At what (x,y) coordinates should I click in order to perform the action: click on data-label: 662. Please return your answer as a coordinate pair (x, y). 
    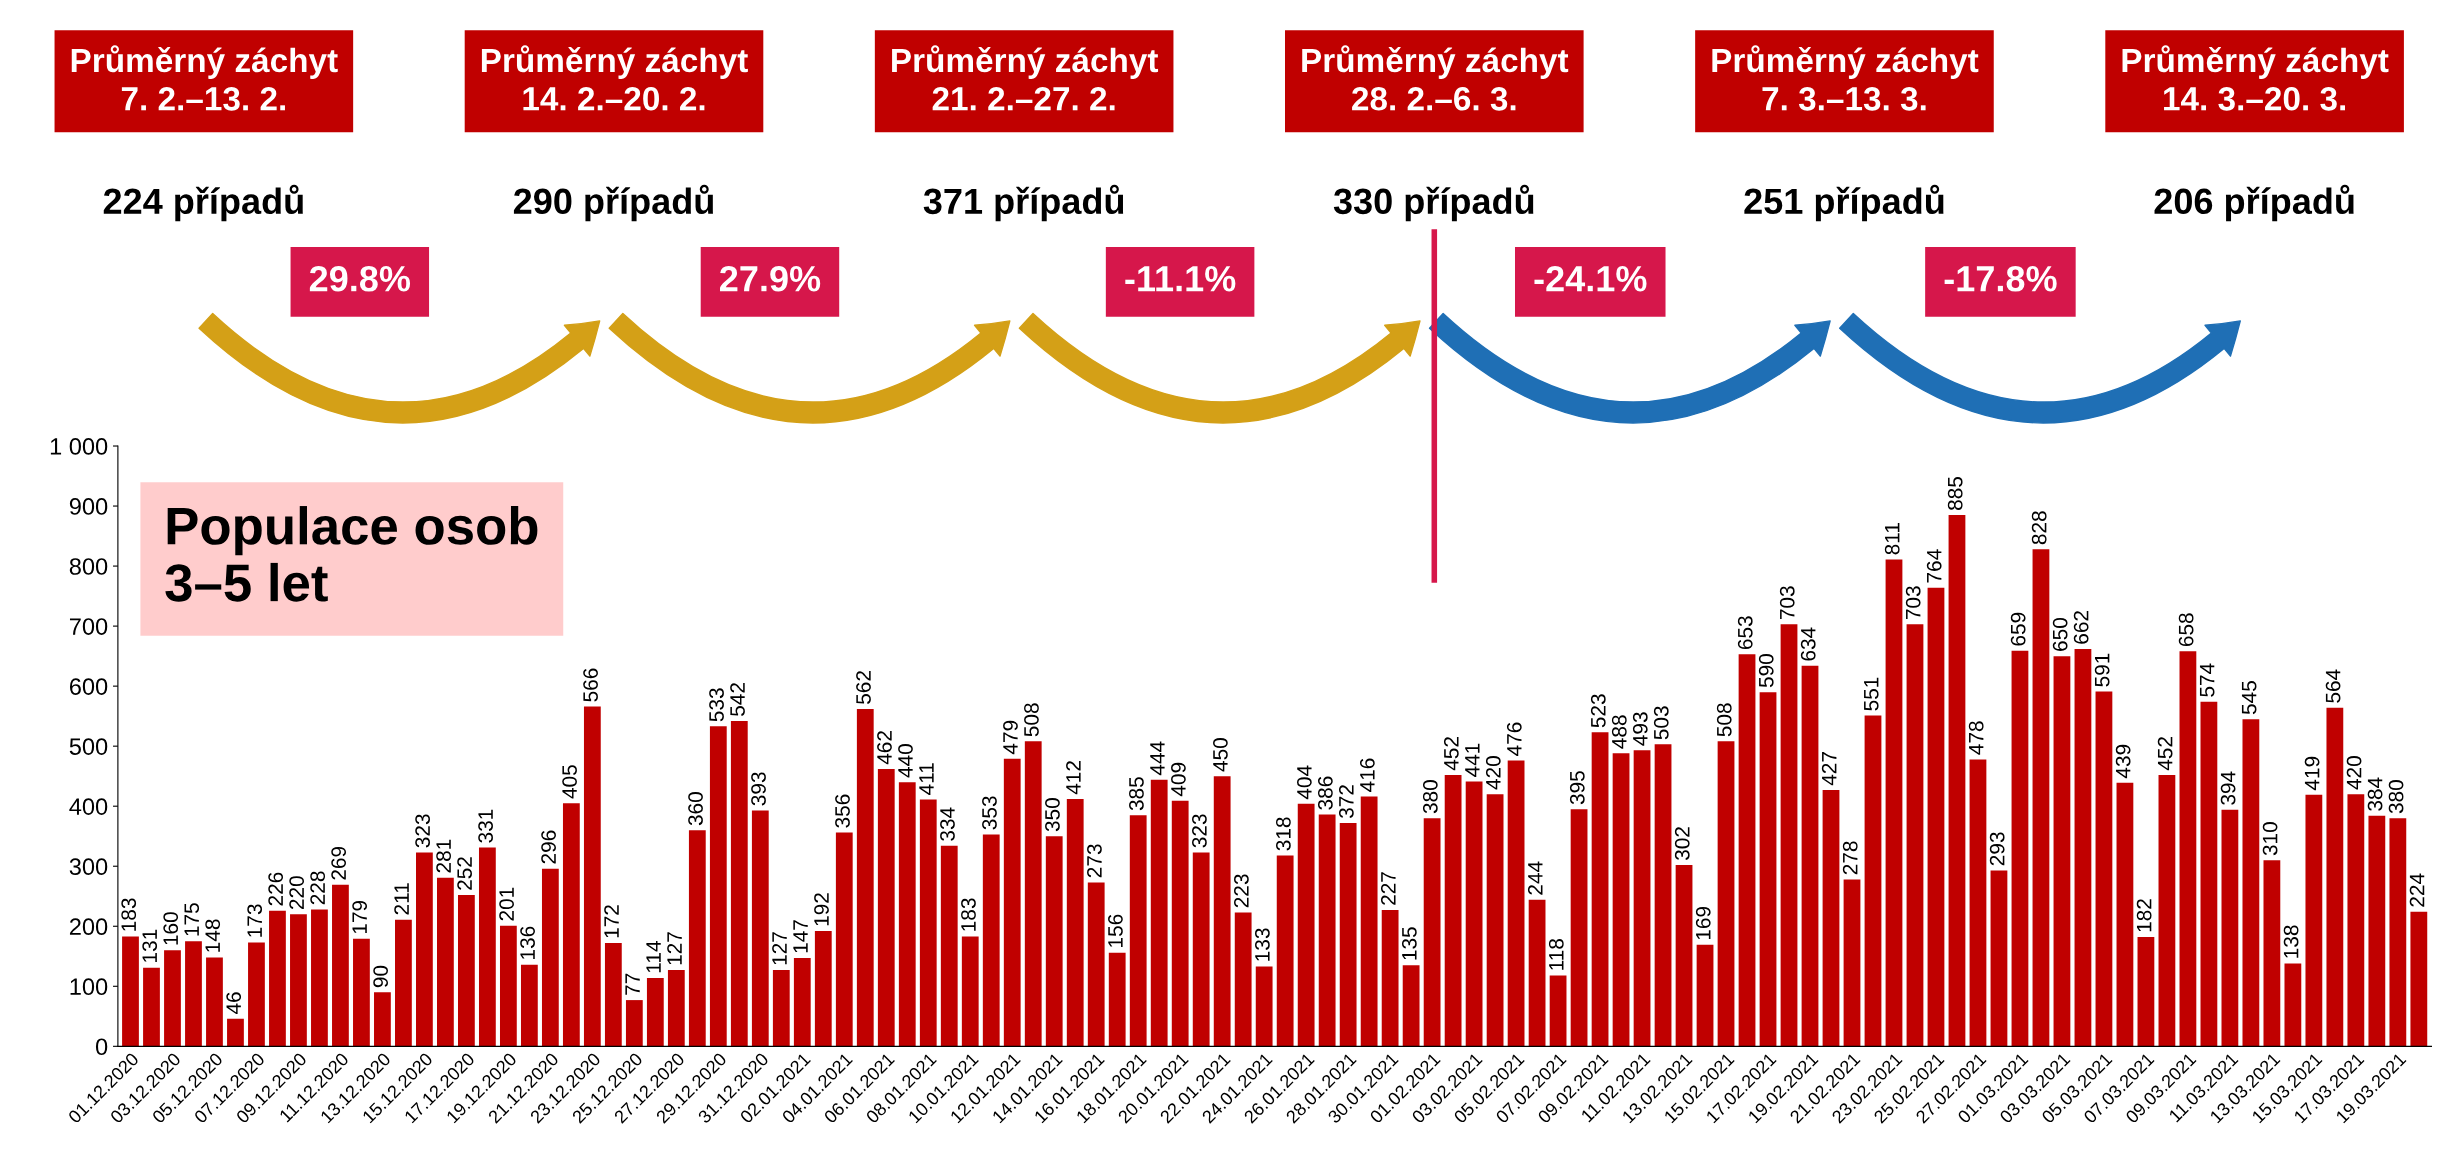
    Looking at the image, I should click on (2081, 627).